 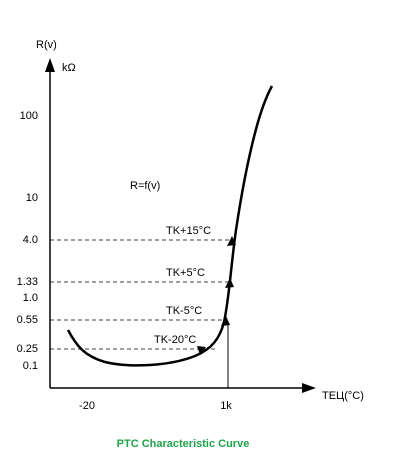 What do you see at coordinates (226, 406) in the screenshot?
I see `x-tick-label: 1k` at bounding box center [226, 406].